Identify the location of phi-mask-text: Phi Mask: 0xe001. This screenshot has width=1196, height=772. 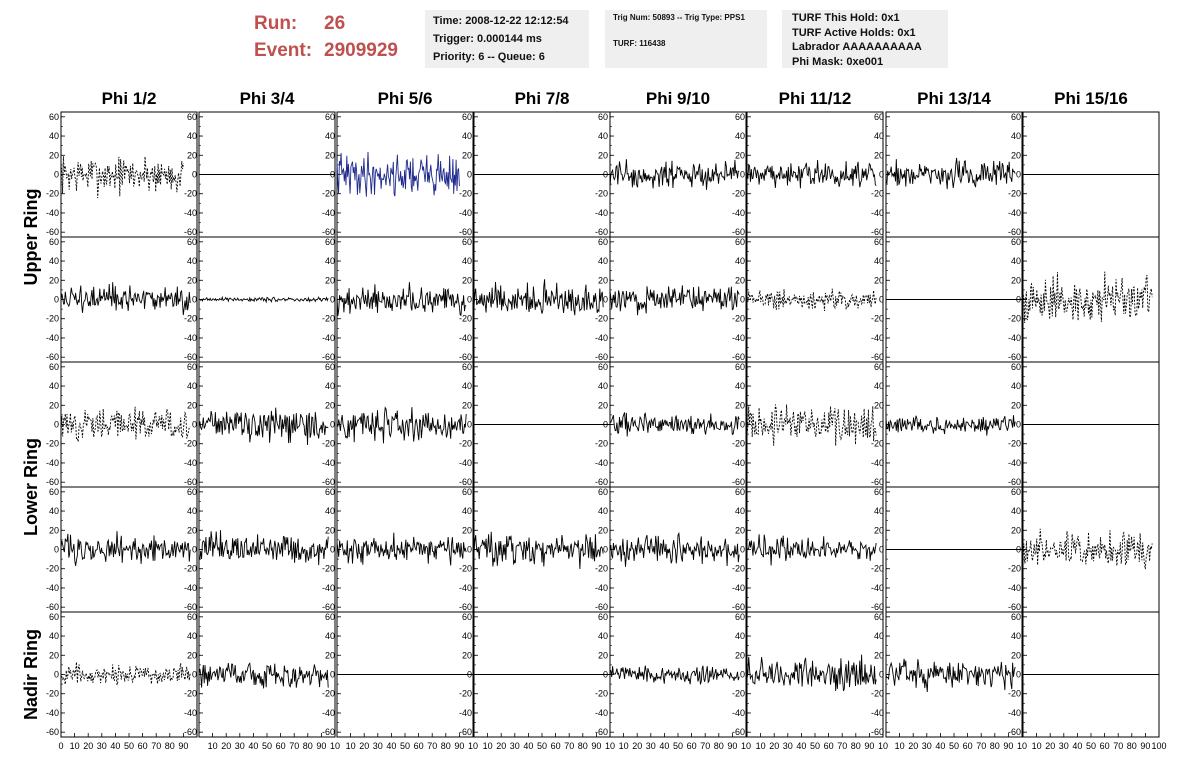
(838, 61).